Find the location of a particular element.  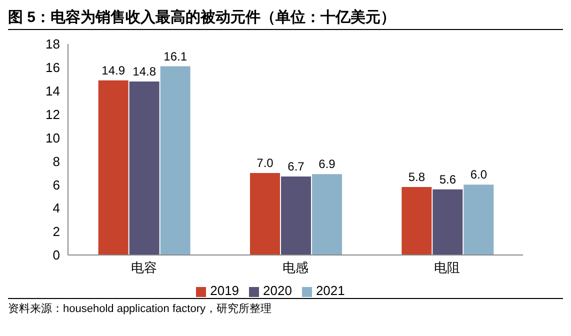

y-tick-label: 16 is located at coordinates (53, 68).